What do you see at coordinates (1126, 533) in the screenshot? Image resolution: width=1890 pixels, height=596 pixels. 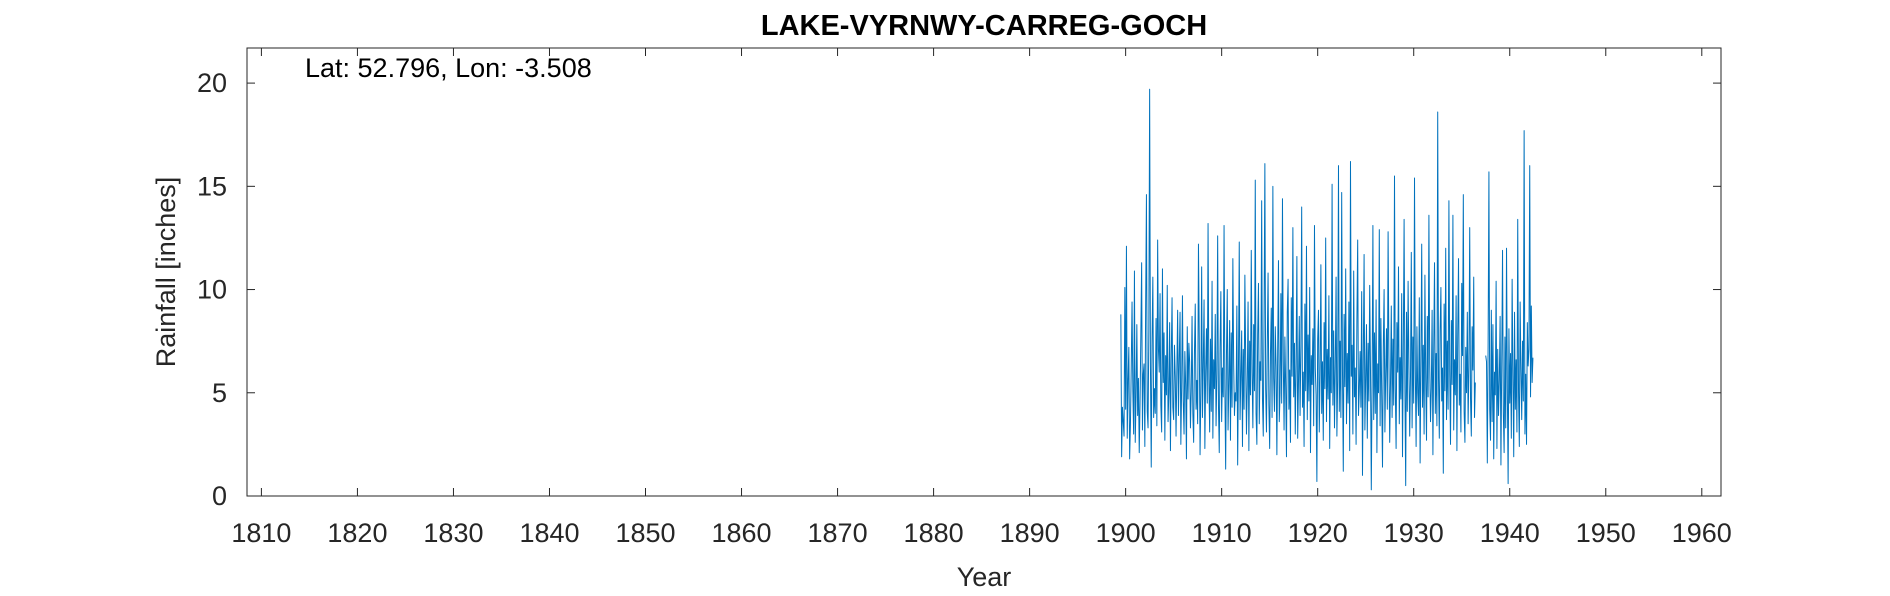 I see `x-tick-label: 1900` at bounding box center [1126, 533].